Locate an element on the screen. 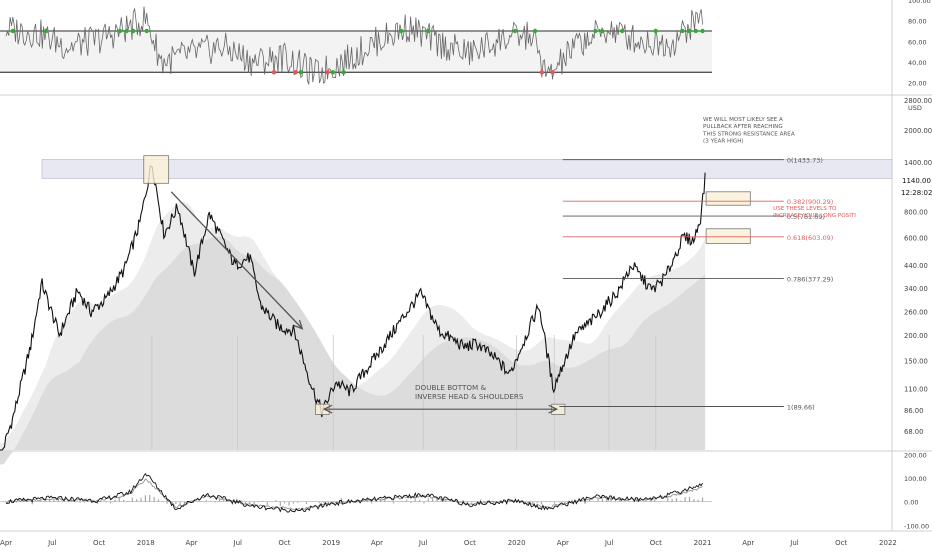 The image size is (932, 554). osc-main-line is located at coordinates (354, 493).